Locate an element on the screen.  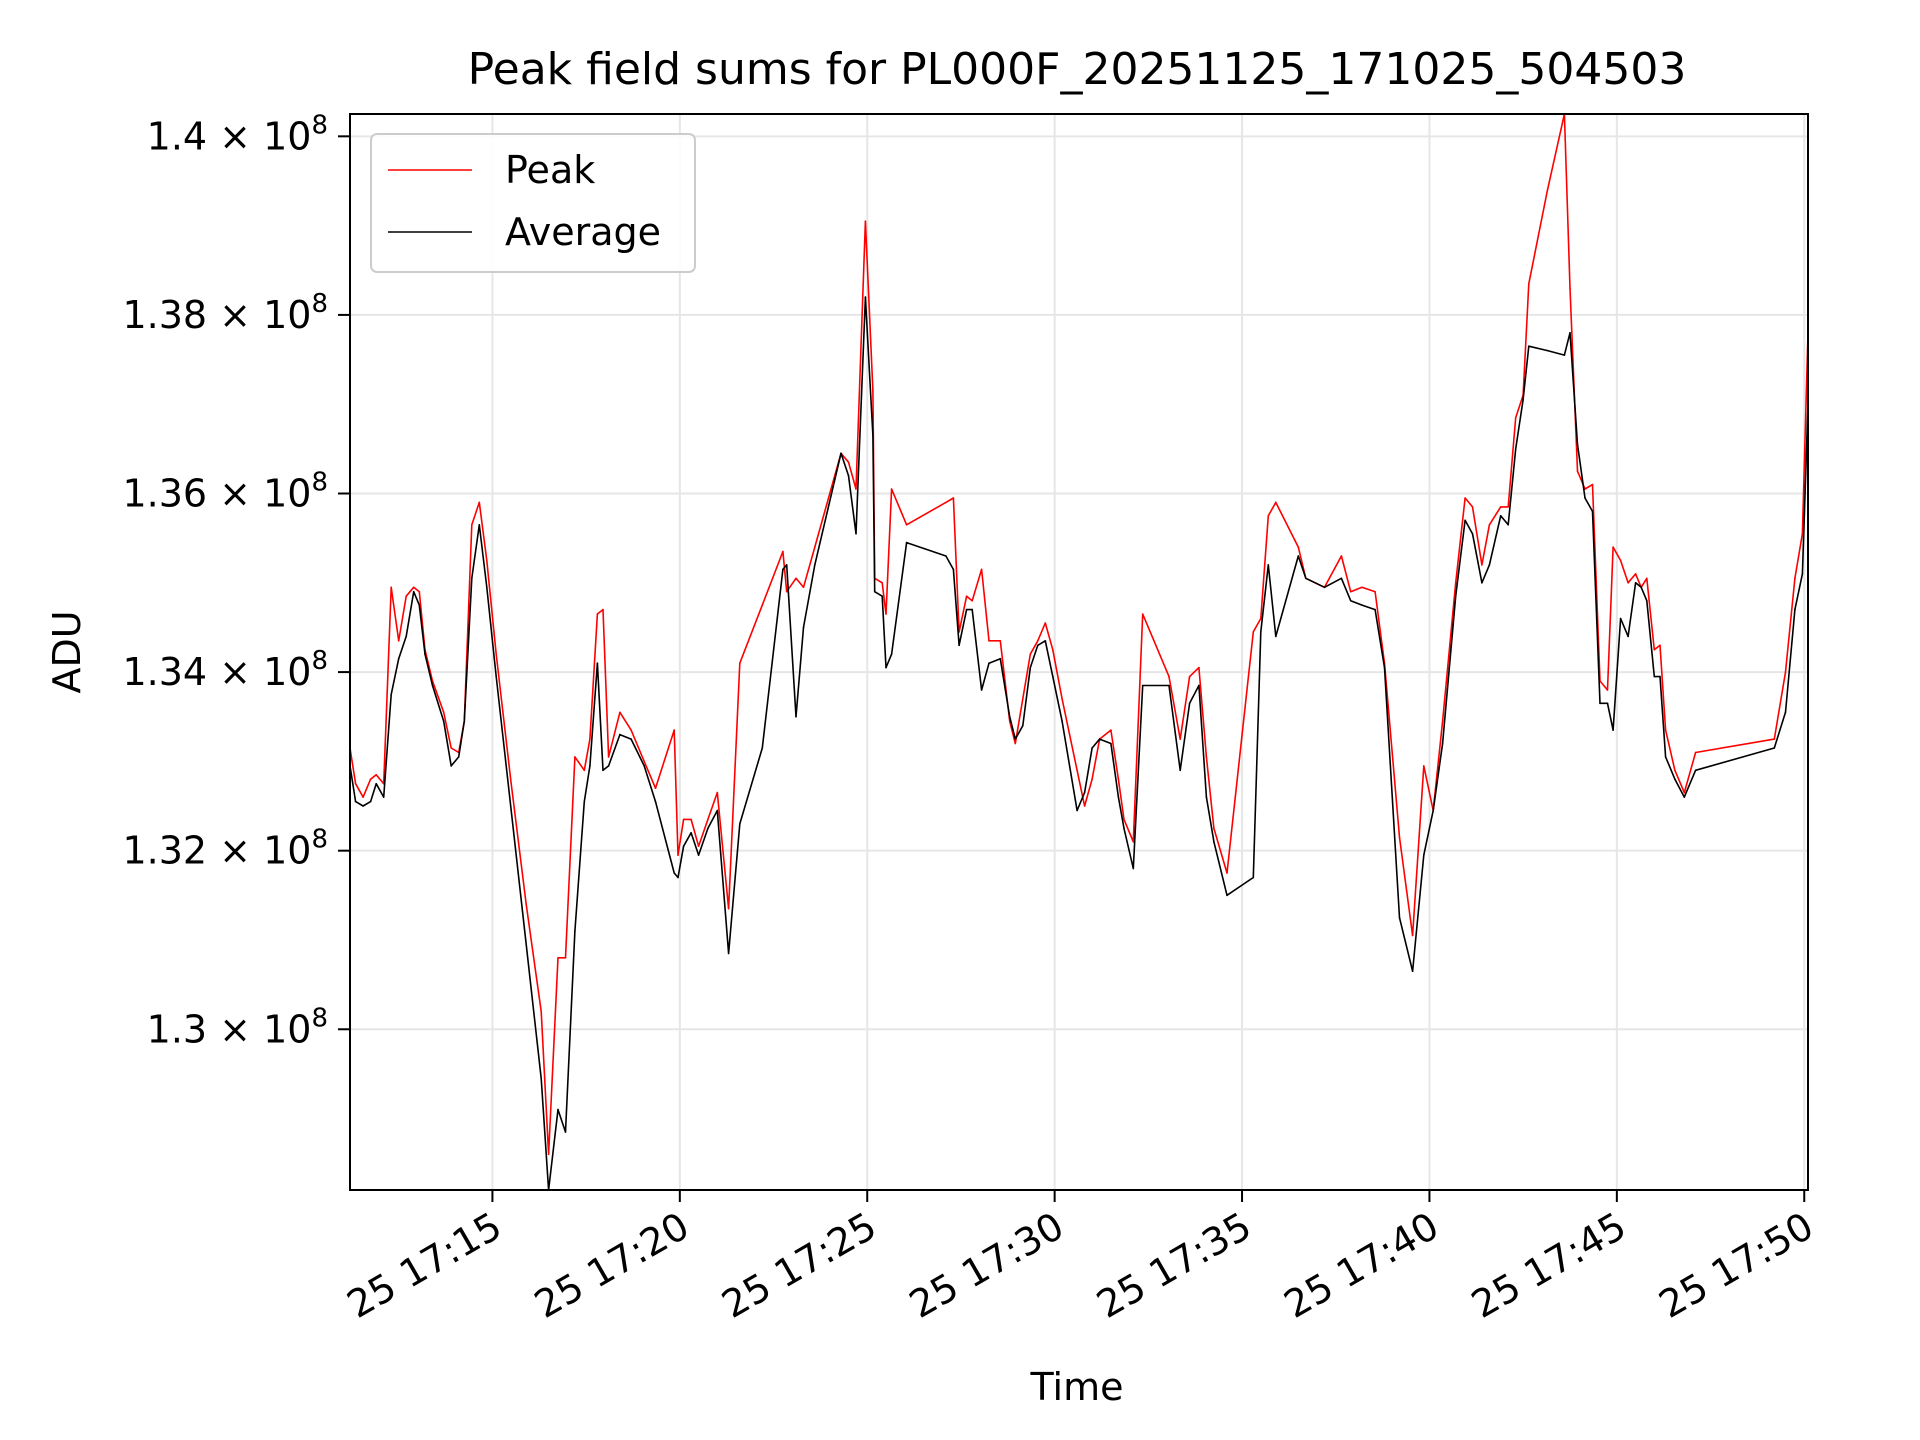
y-axis-label: ADU is located at coordinates (67, 651).